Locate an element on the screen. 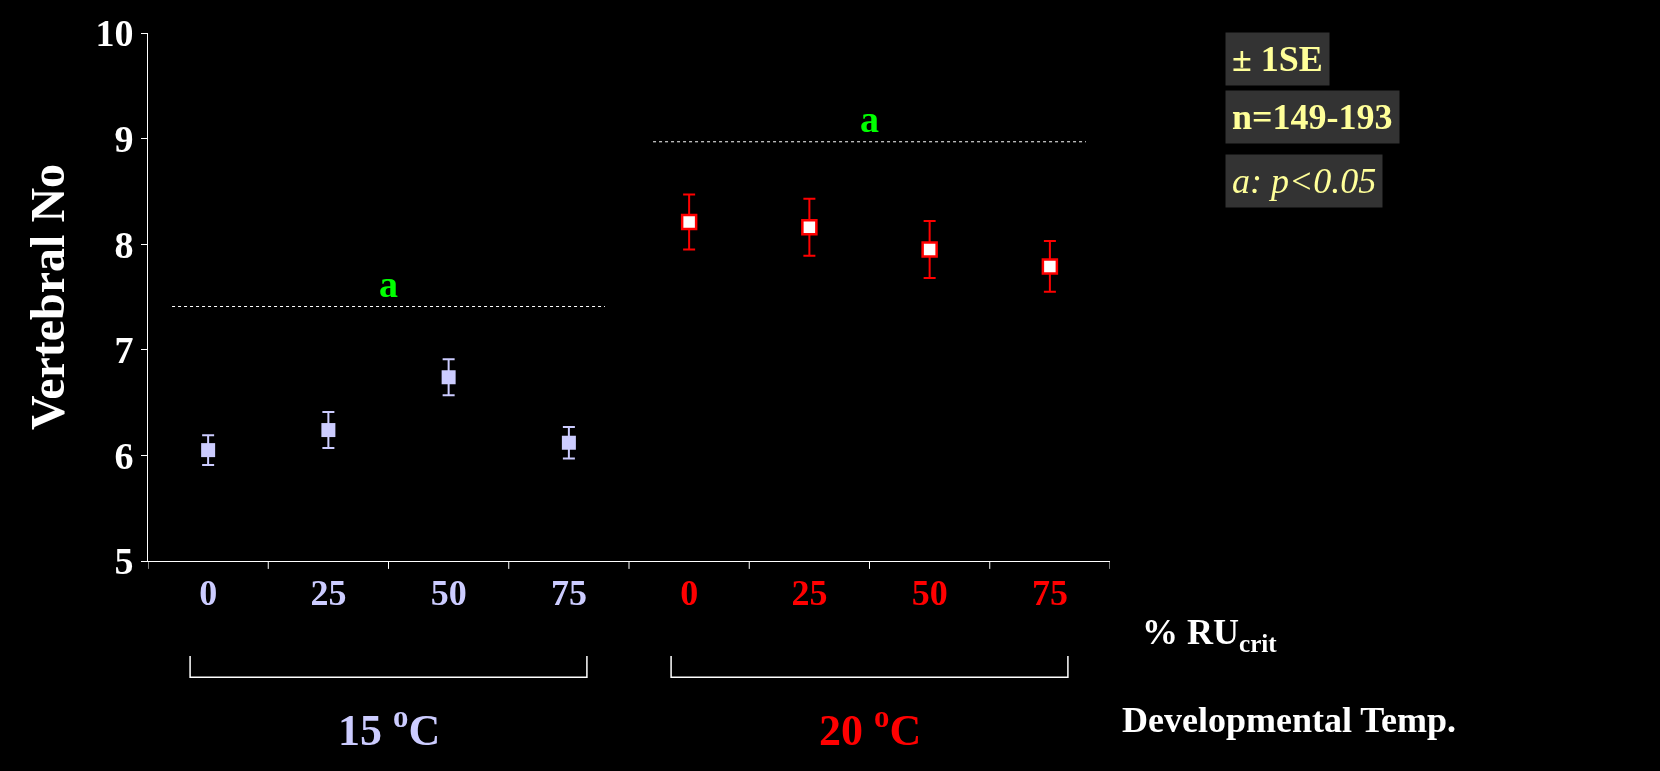 Image resolution: width=1660 pixels, height=771 pixels. y-tick-label: 10 is located at coordinates (114, 33).